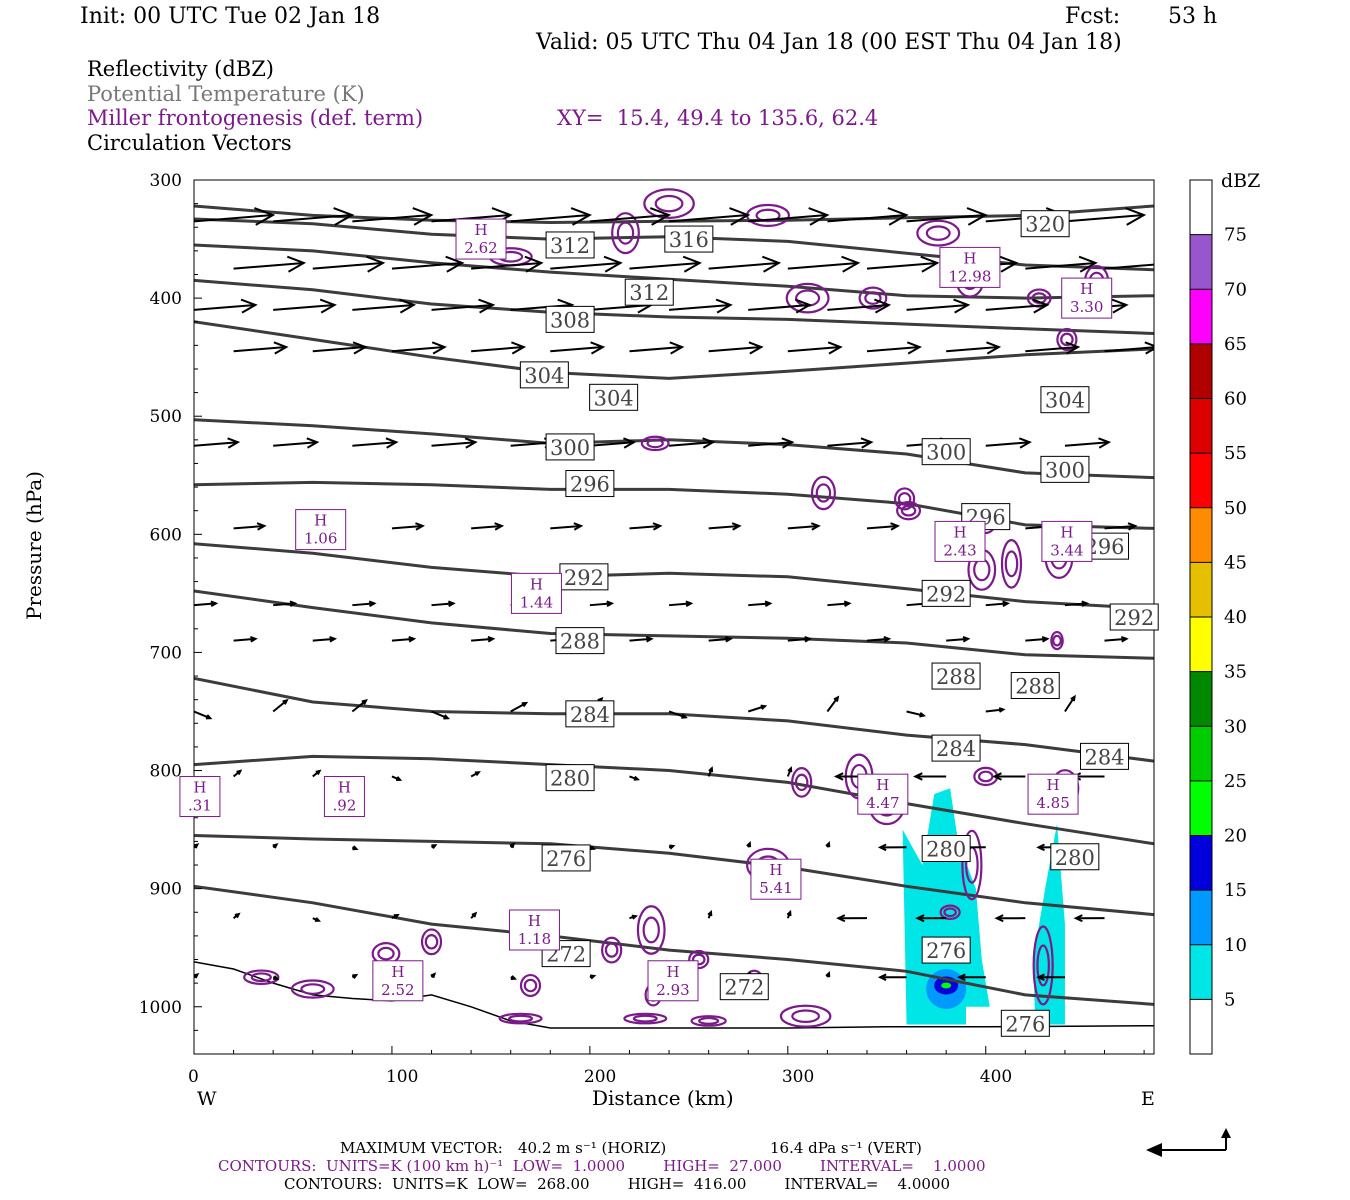  I want to click on colorbar-label: 50, so click(1235, 508).